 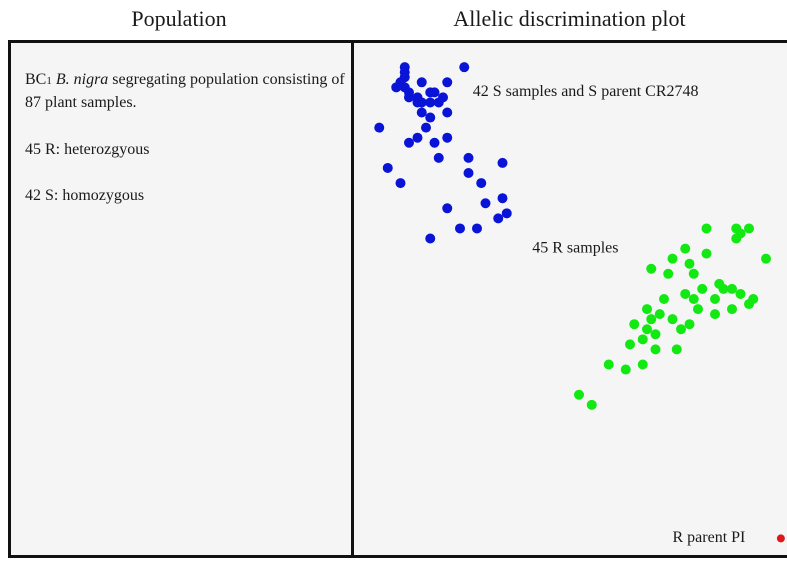 I want to click on bc-prefix: BC, so click(x=36, y=79).